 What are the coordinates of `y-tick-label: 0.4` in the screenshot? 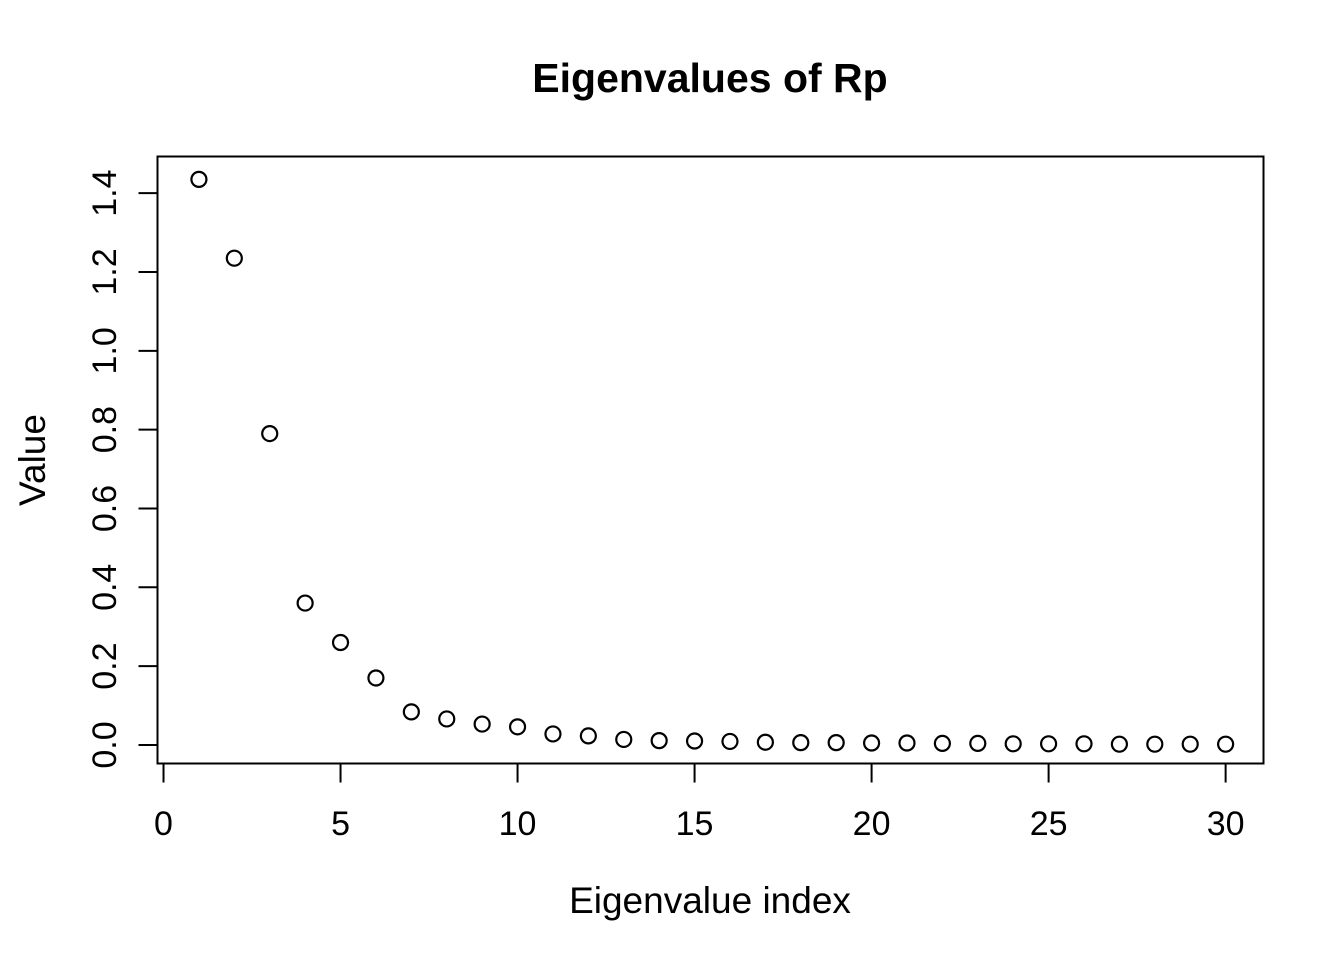 It's located at (105, 587).